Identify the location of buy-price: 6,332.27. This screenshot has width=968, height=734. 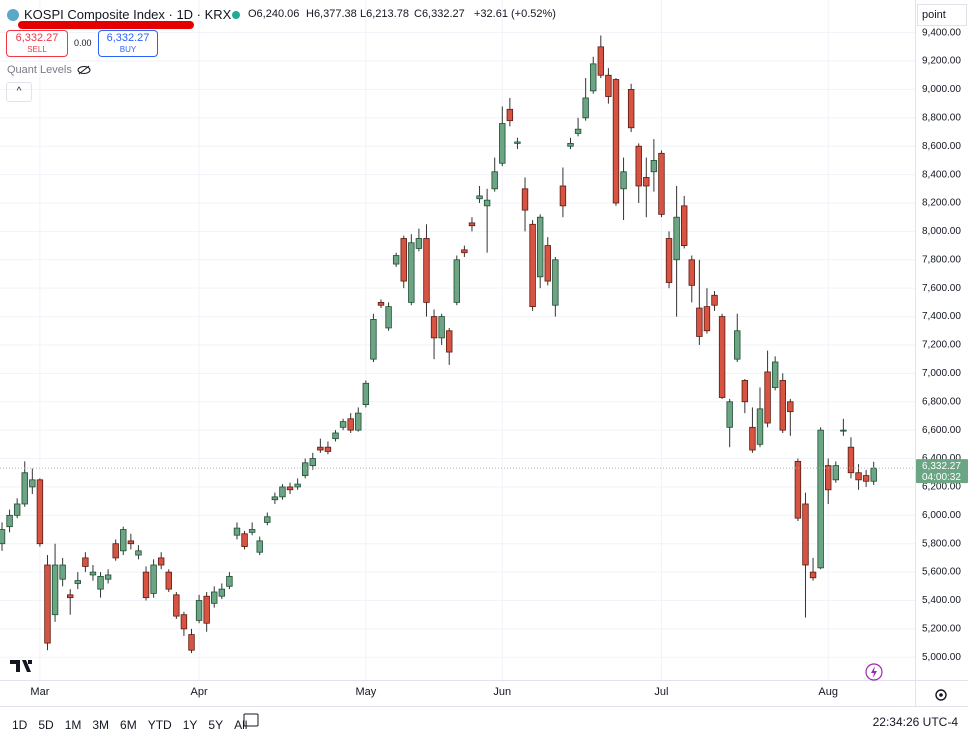
(128, 38).